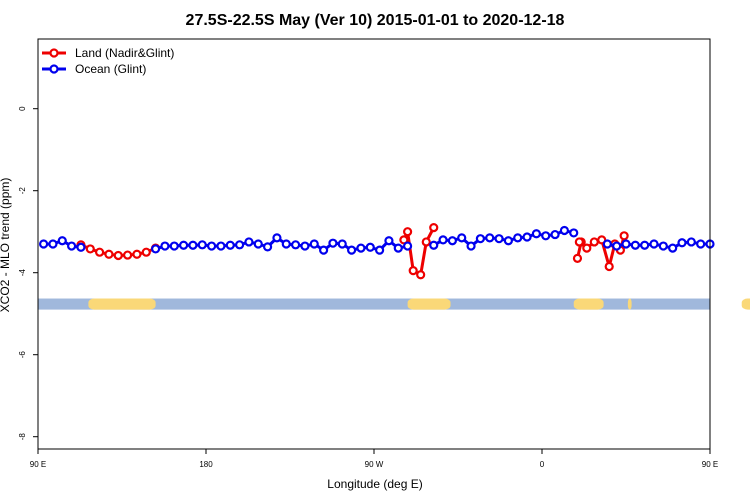 The image size is (750, 500). What do you see at coordinates (374, 464) in the screenshot?
I see `x-tick-label: 90 W` at bounding box center [374, 464].